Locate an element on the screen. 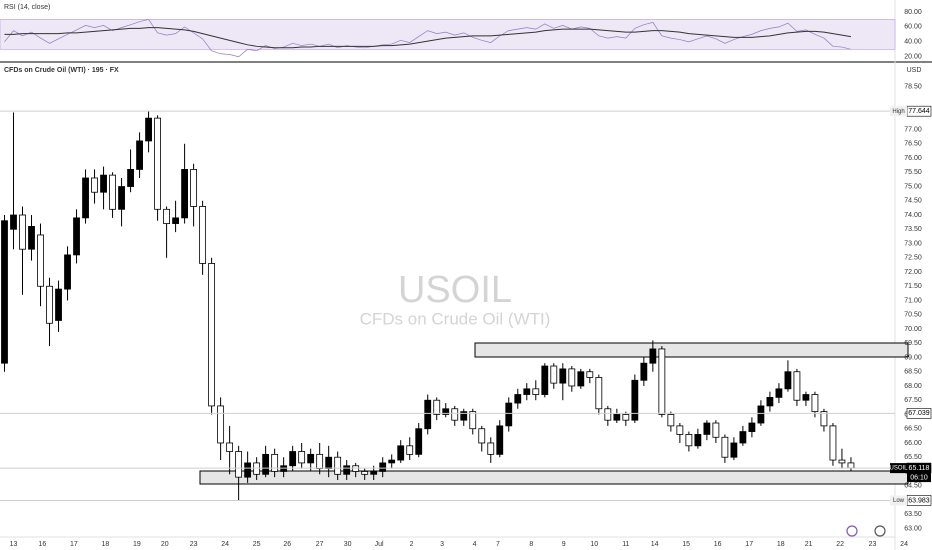 This screenshot has height=550, width=932. price-label: 67.039 is located at coordinates (919, 413).